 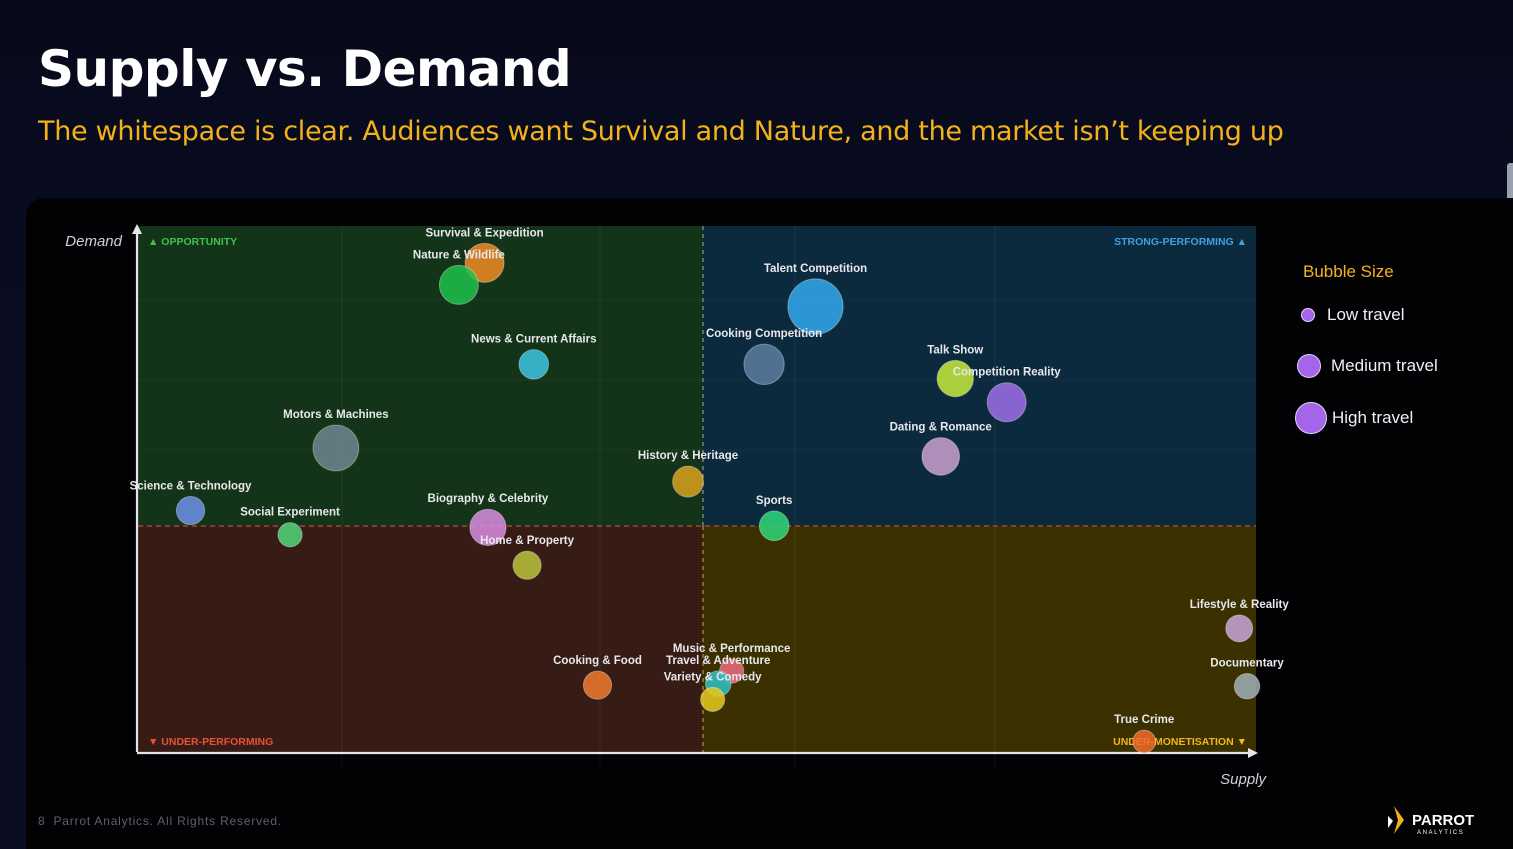 What do you see at coordinates (713, 699) in the screenshot?
I see `bubble-variety-and-comedy` at bounding box center [713, 699].